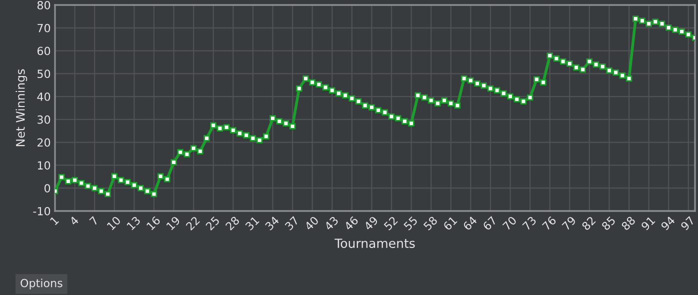 Image resolution: width=698 pixels, height=295 pixels. Describe the element at coordinates (114, 223) in the screenshot. I see `x-tick-label: 10` at that location.